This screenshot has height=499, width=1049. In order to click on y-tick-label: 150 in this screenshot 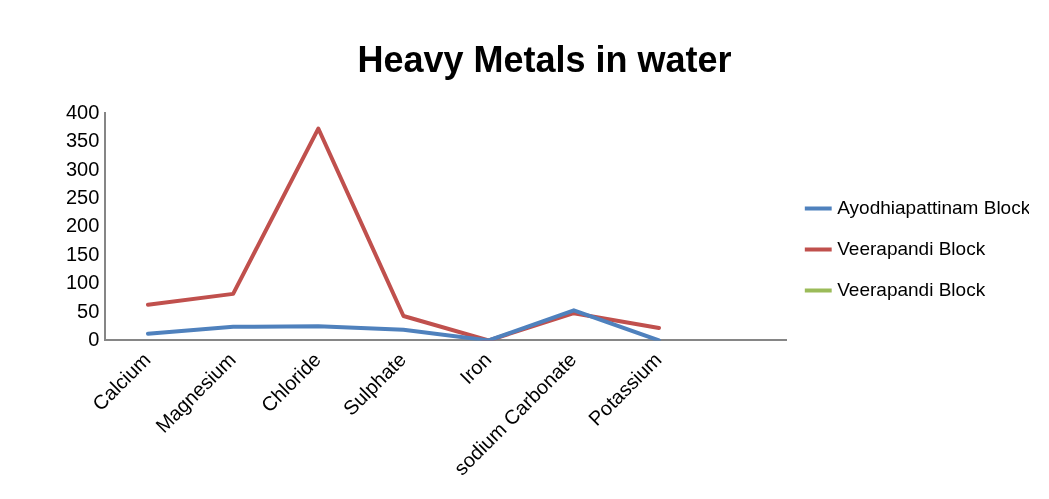, I will do `click(82, 253)`.